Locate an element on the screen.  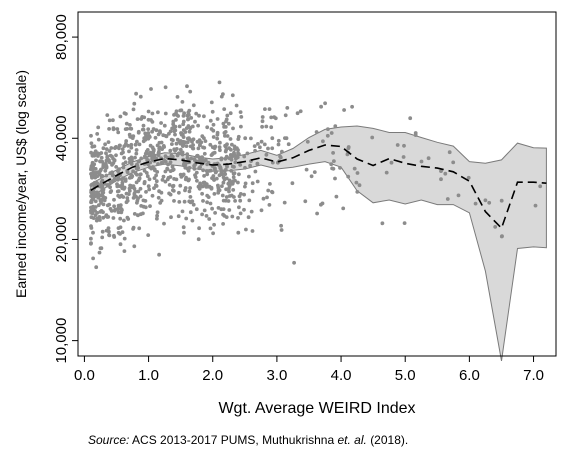
x-axis-title: Wgt. Average WEIRD Index is located at coordinates (316, 408).